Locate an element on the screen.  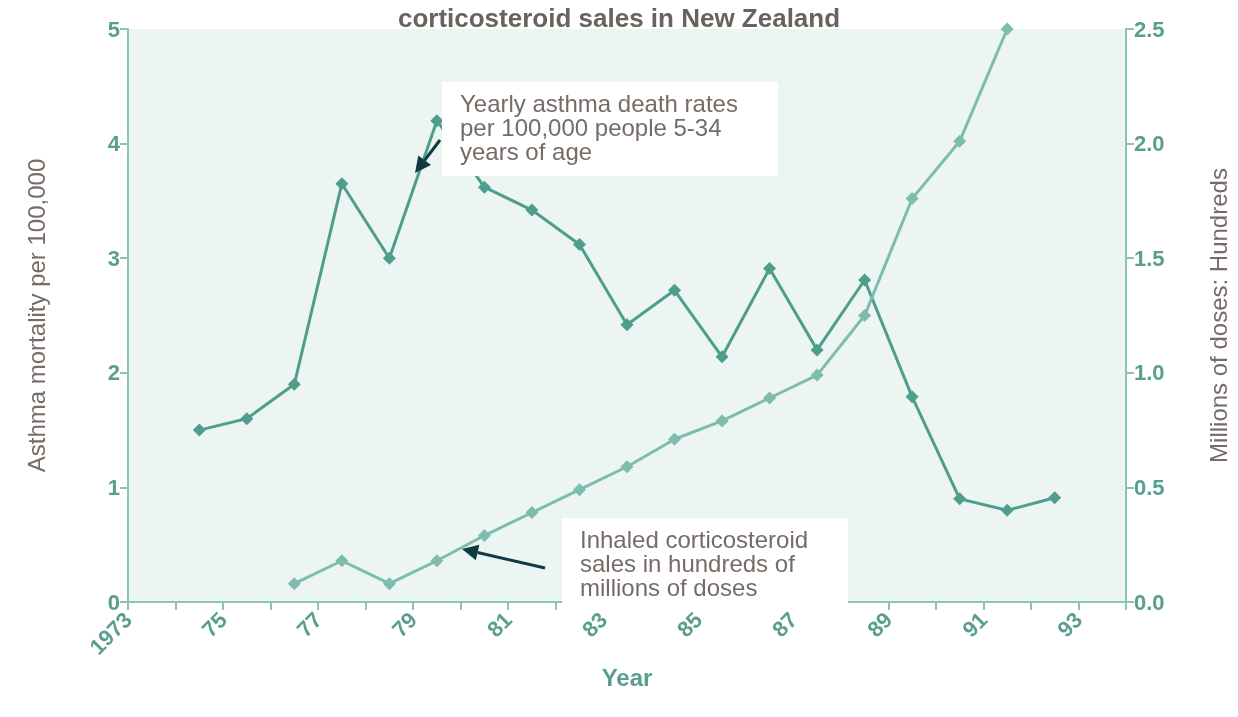
x-tick-label: 87 is located at coordinates (785, 625).